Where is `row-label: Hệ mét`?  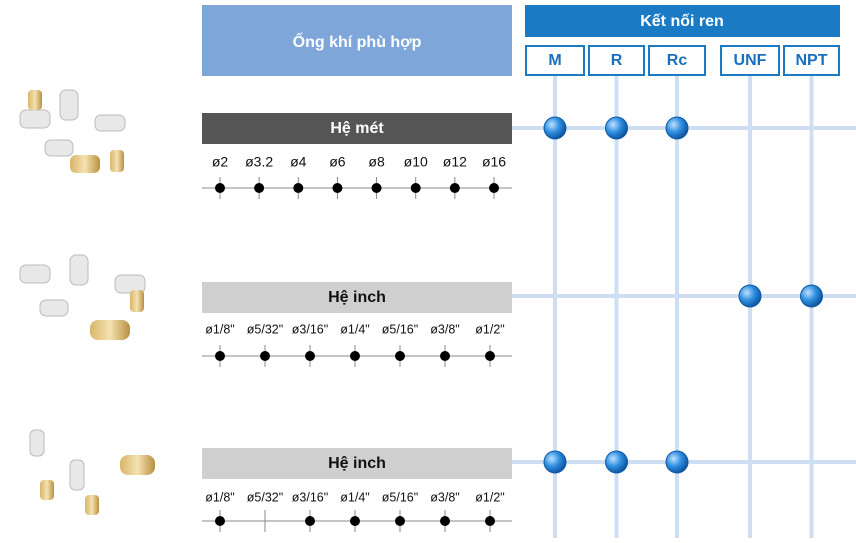
row-label: Hệ mét is located at coordinates (357, 128).